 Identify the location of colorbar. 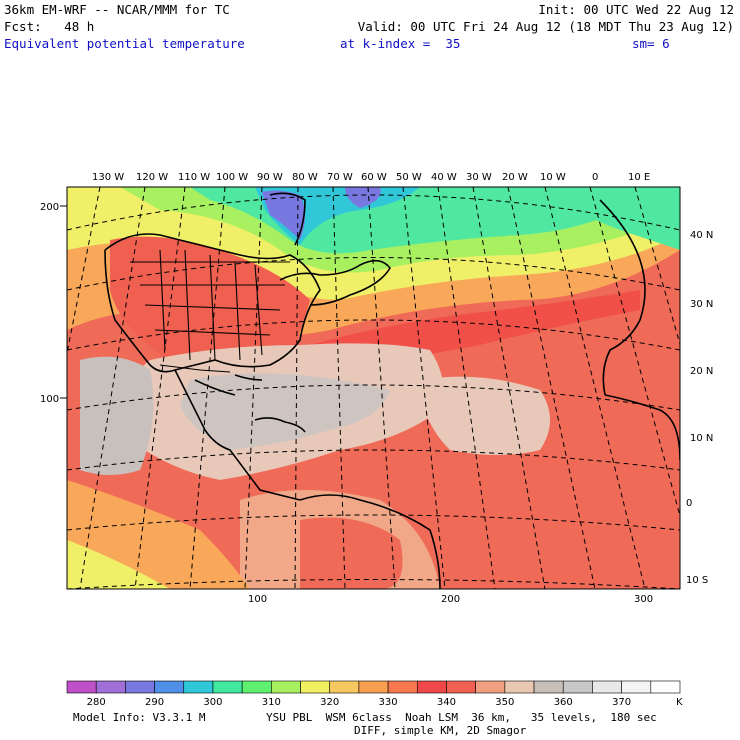
(373, 687).